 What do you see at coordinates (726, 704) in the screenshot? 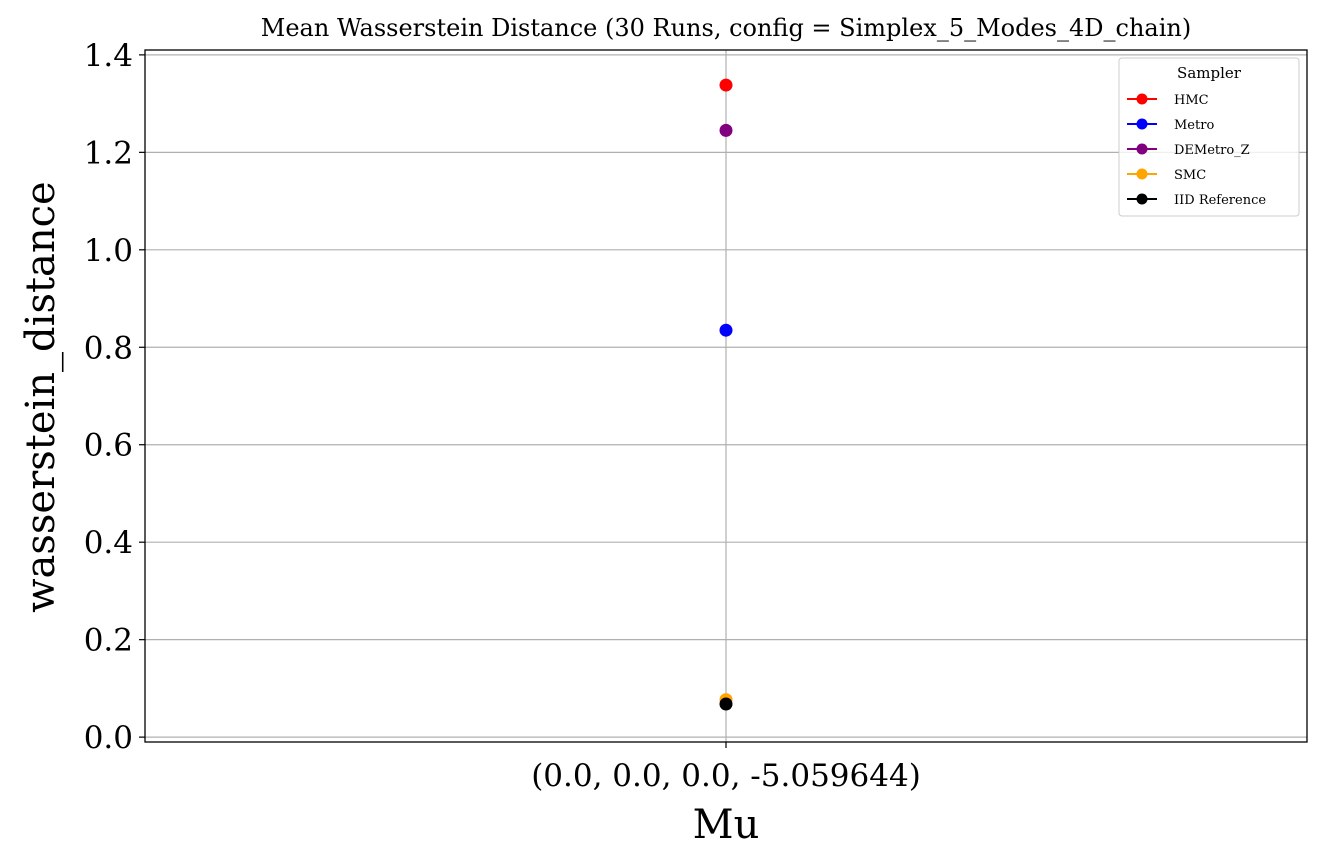
I see `data-point-iid-reference` at bounding box center [726, 704].